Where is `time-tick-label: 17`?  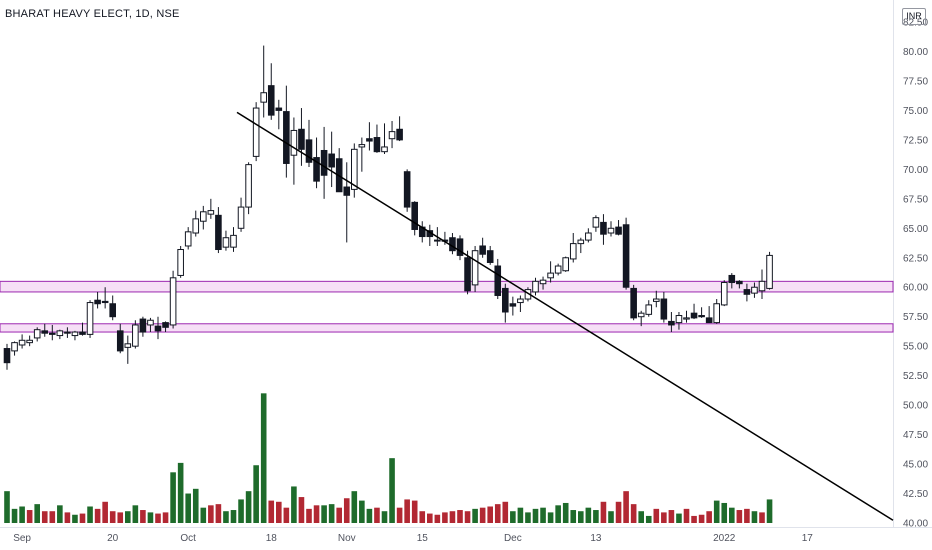 time-tick-label: 17 is located at coordinates (808, 538).